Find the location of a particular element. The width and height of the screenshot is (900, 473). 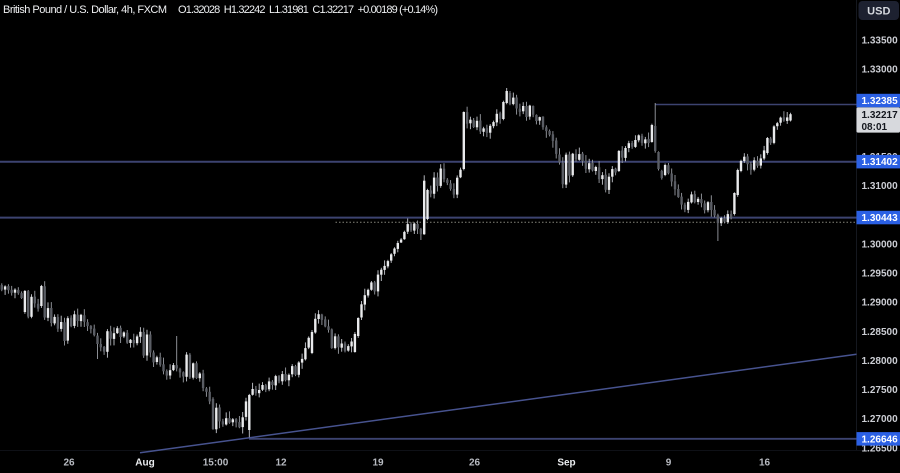

svg-text: Sep is located at coordinates (566, 463).